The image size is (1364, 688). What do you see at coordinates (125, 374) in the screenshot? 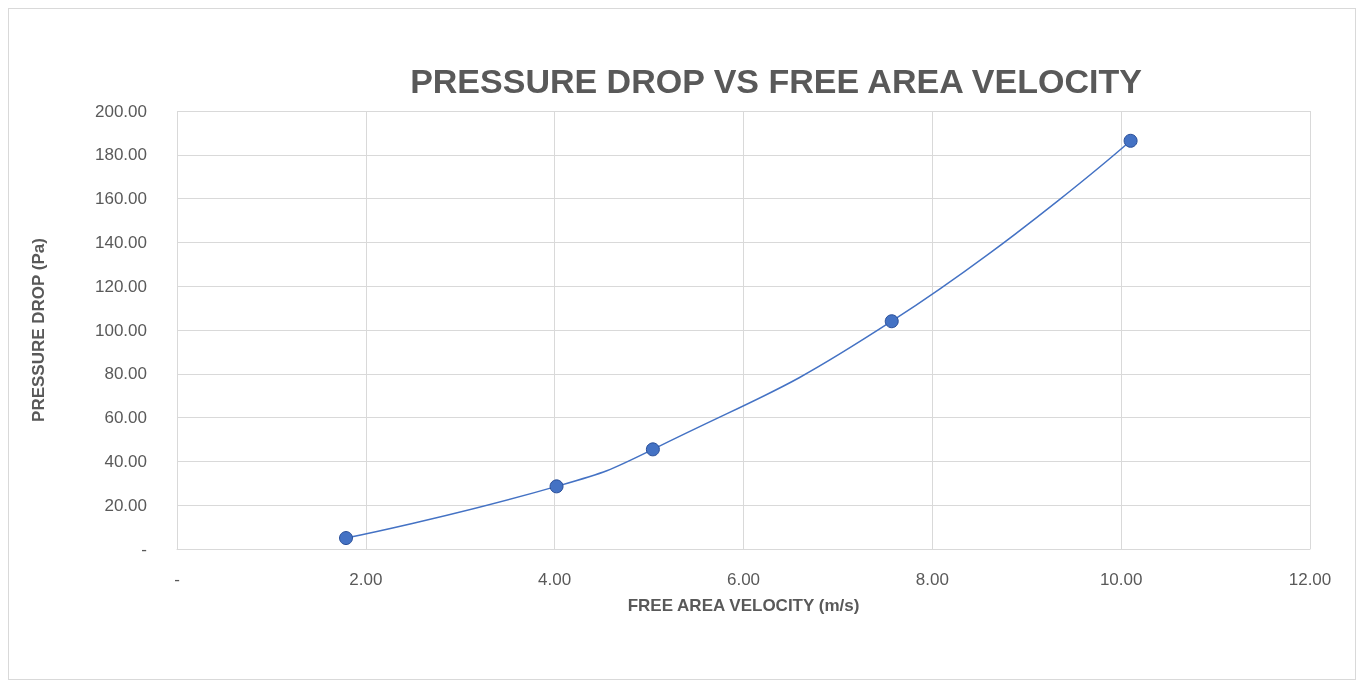
I see `y-tick-label: 80.00` at bounding box center [125, 374].